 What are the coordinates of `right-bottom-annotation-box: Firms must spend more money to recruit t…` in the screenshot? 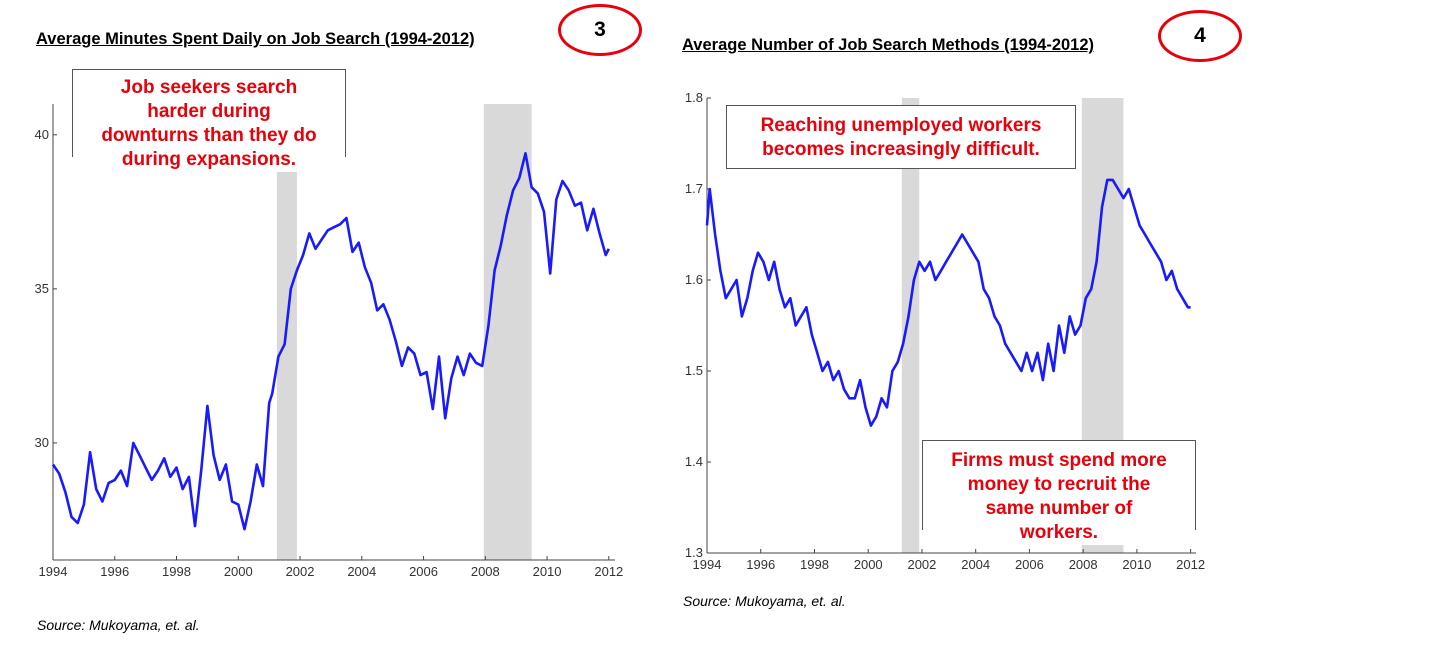 It's located at (1059, 492).